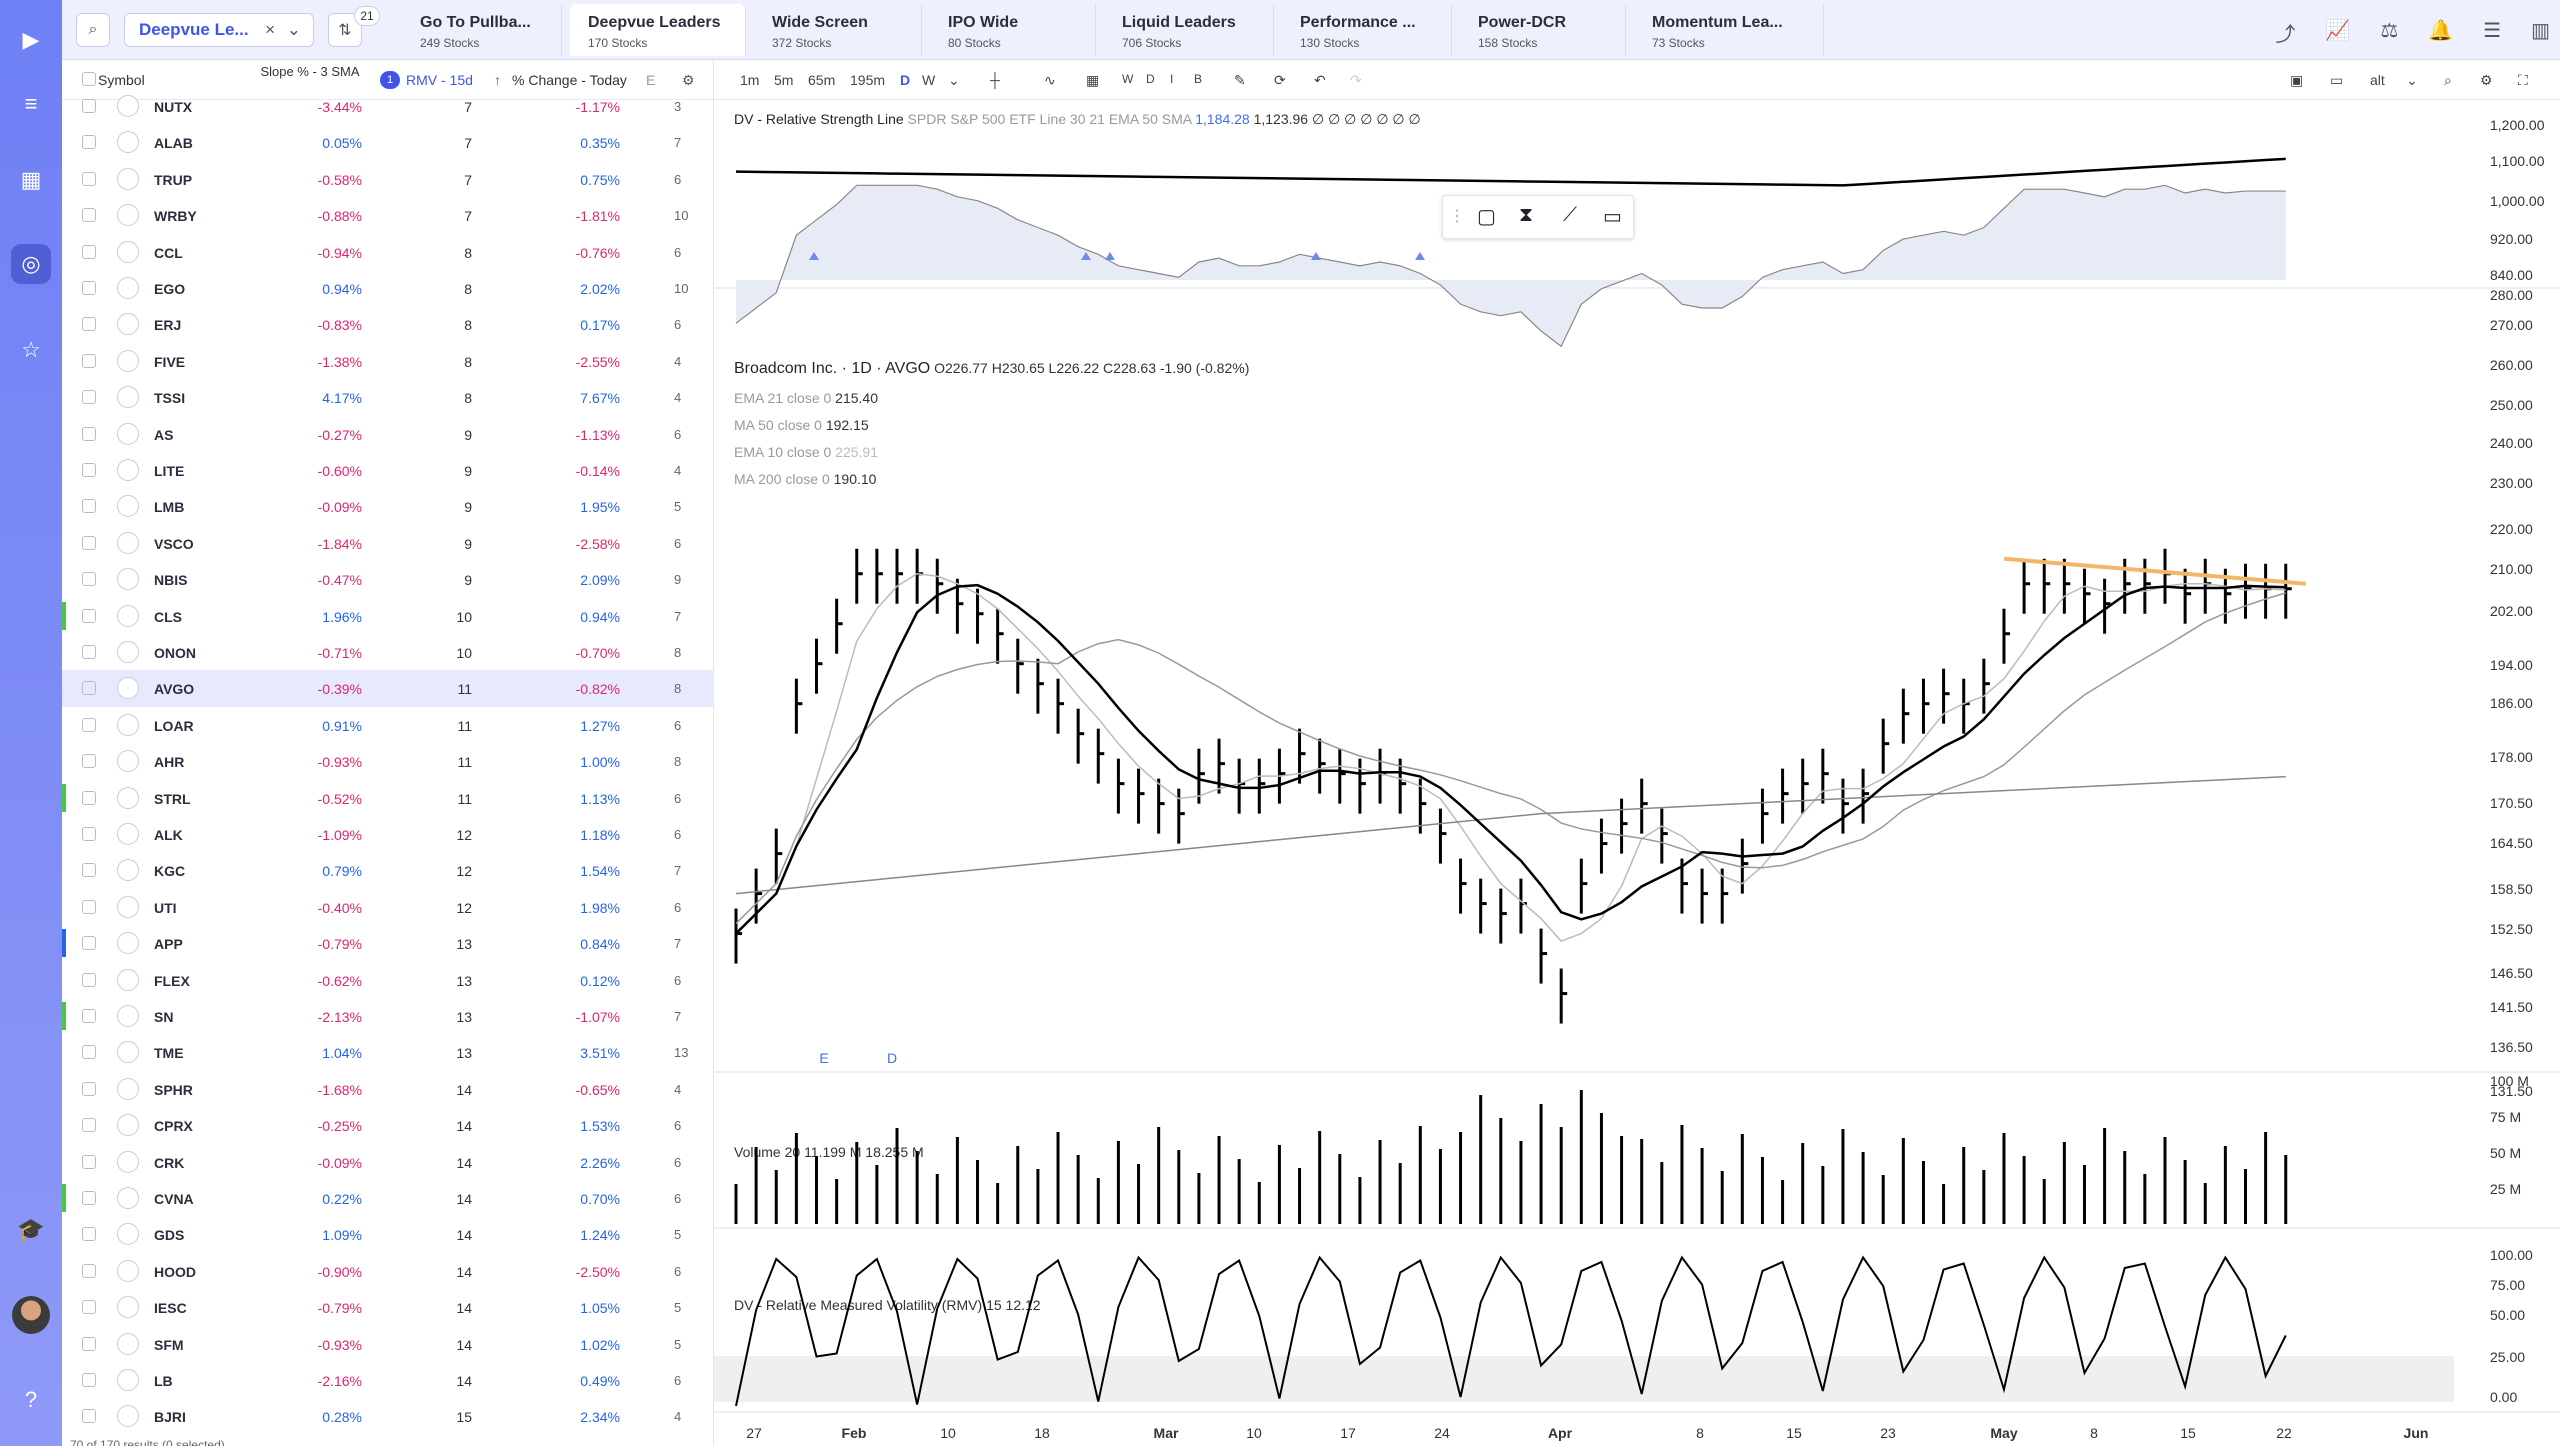  What do you see at coordinates (174, 543) in the screenshot?
I see `row-symbol: VSCO` at bounding box center [174, 543].